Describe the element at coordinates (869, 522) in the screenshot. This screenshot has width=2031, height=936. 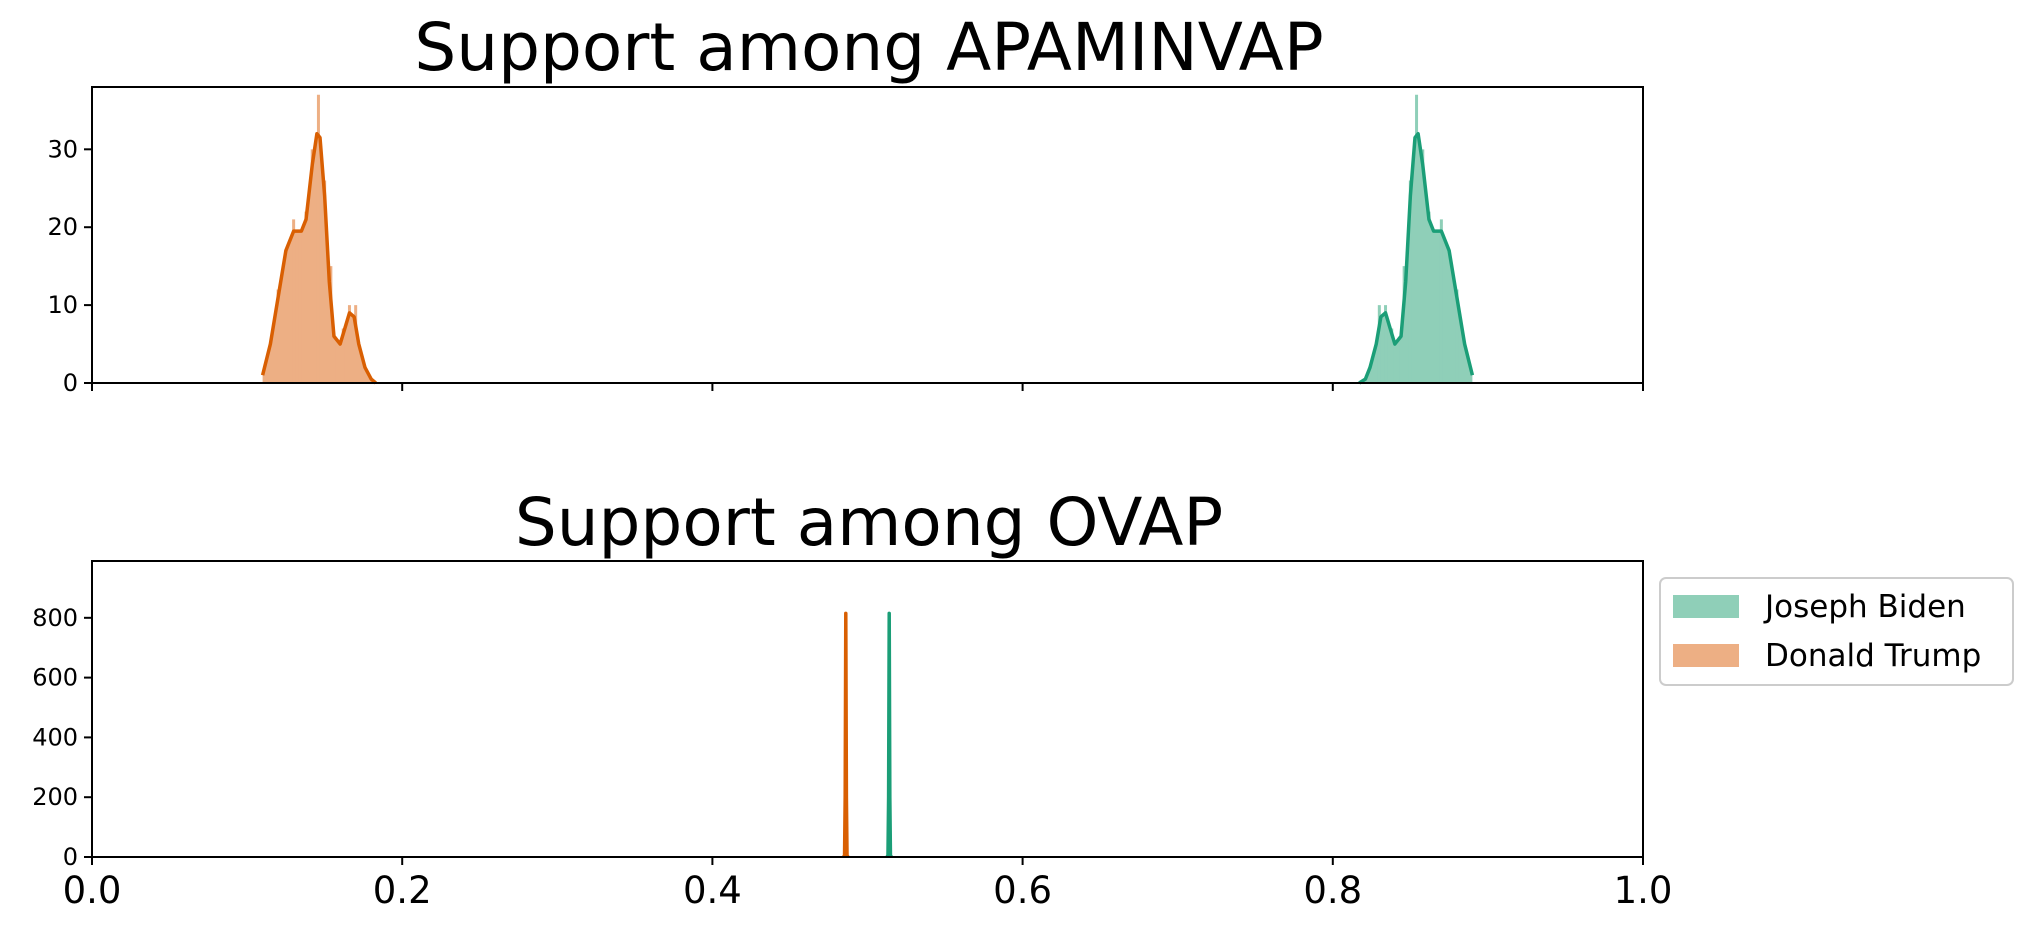
I see `panel-title-ovap: Support among OVAP` at that location.